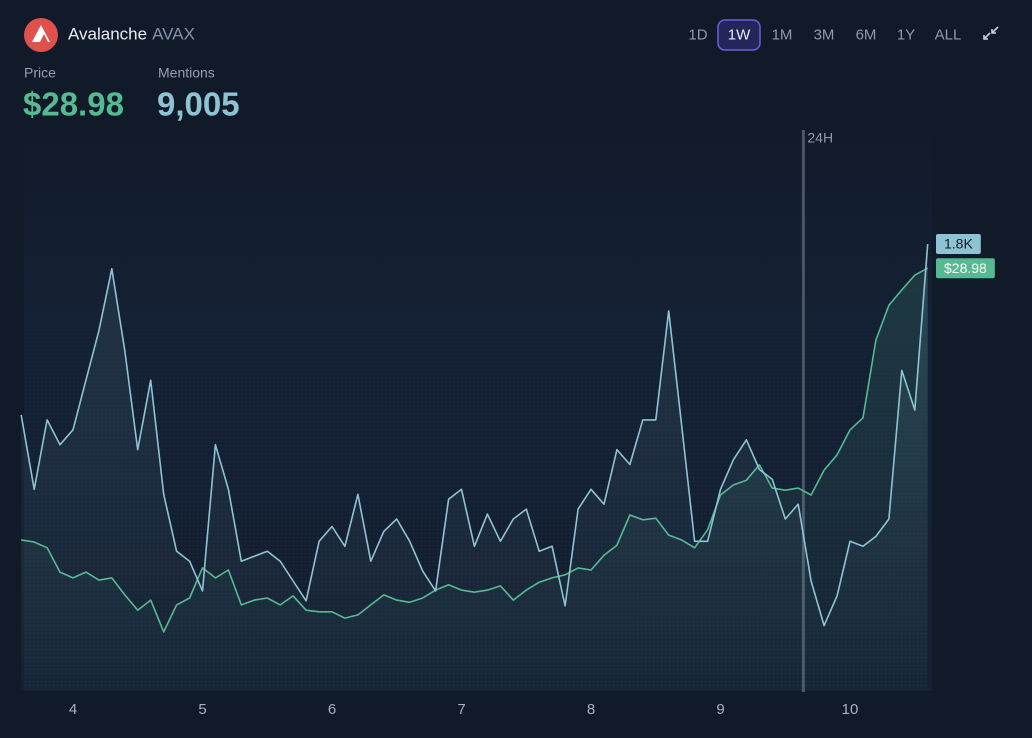  What do you see at coordinates (73, 104) in the screenshot?
I see `metric-value: $28.98` at bounding box center [73, 104].